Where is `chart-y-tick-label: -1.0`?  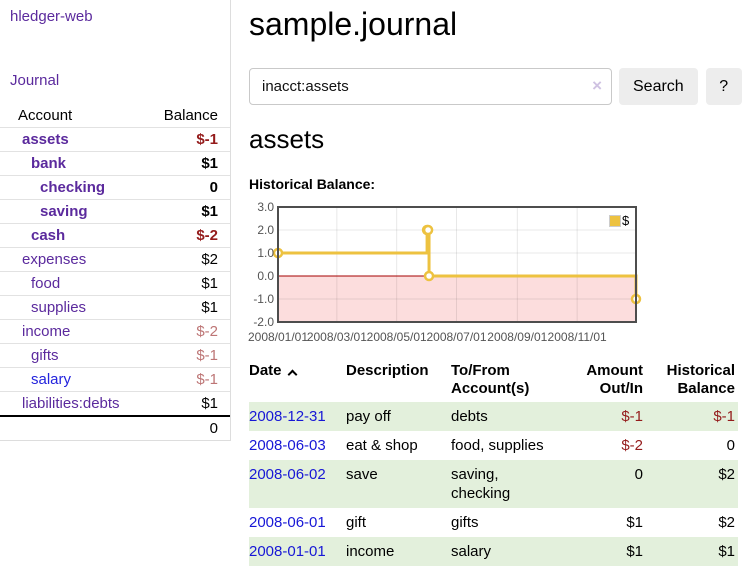
chart-y-tick-label: -1.0 is located at coordinates (263, 299).